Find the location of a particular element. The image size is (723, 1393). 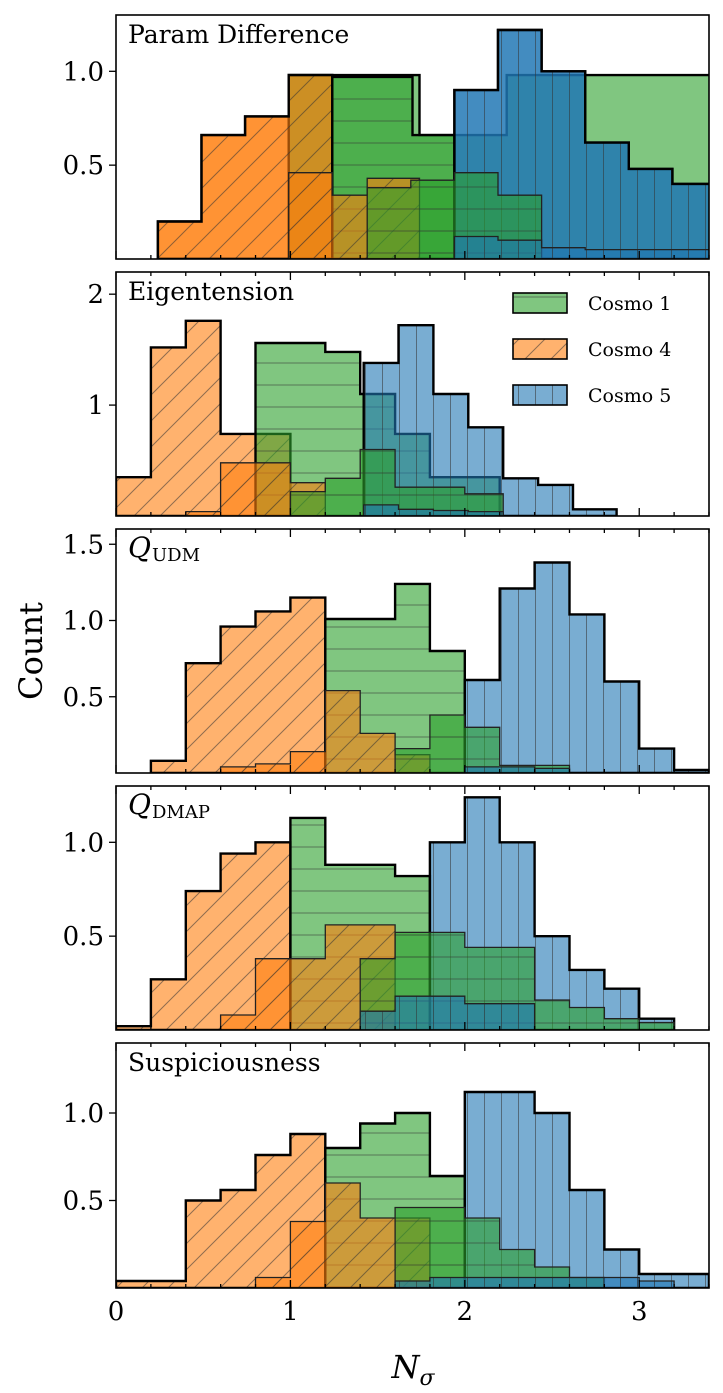

panel-title-sub: DMAP is located at coordinates (181, 812).